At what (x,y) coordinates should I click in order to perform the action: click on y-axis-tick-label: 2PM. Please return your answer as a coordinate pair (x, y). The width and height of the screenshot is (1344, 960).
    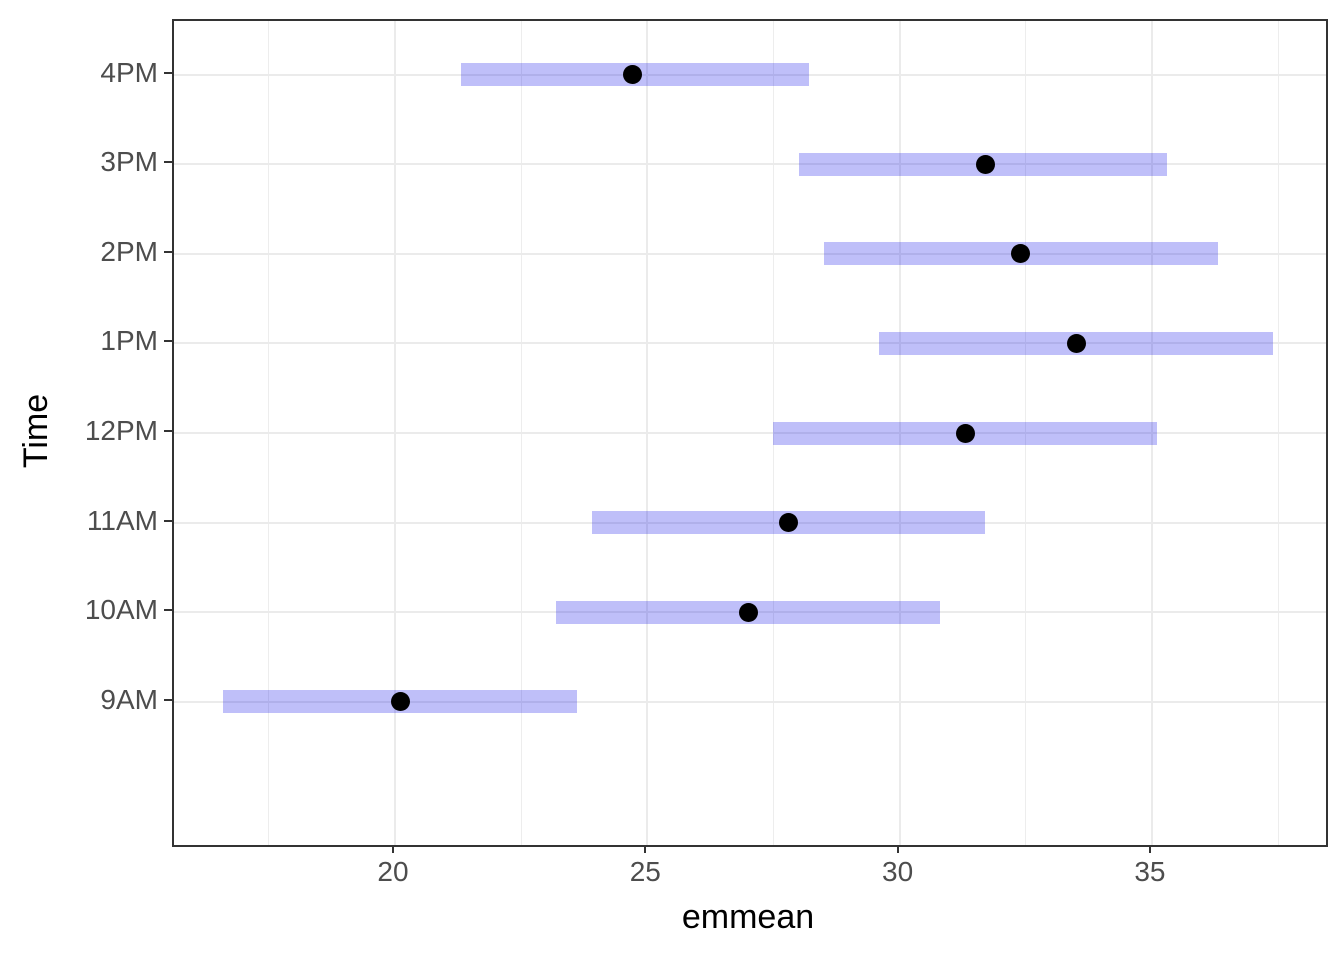
    Looking at the image, I should click on (129, 251).